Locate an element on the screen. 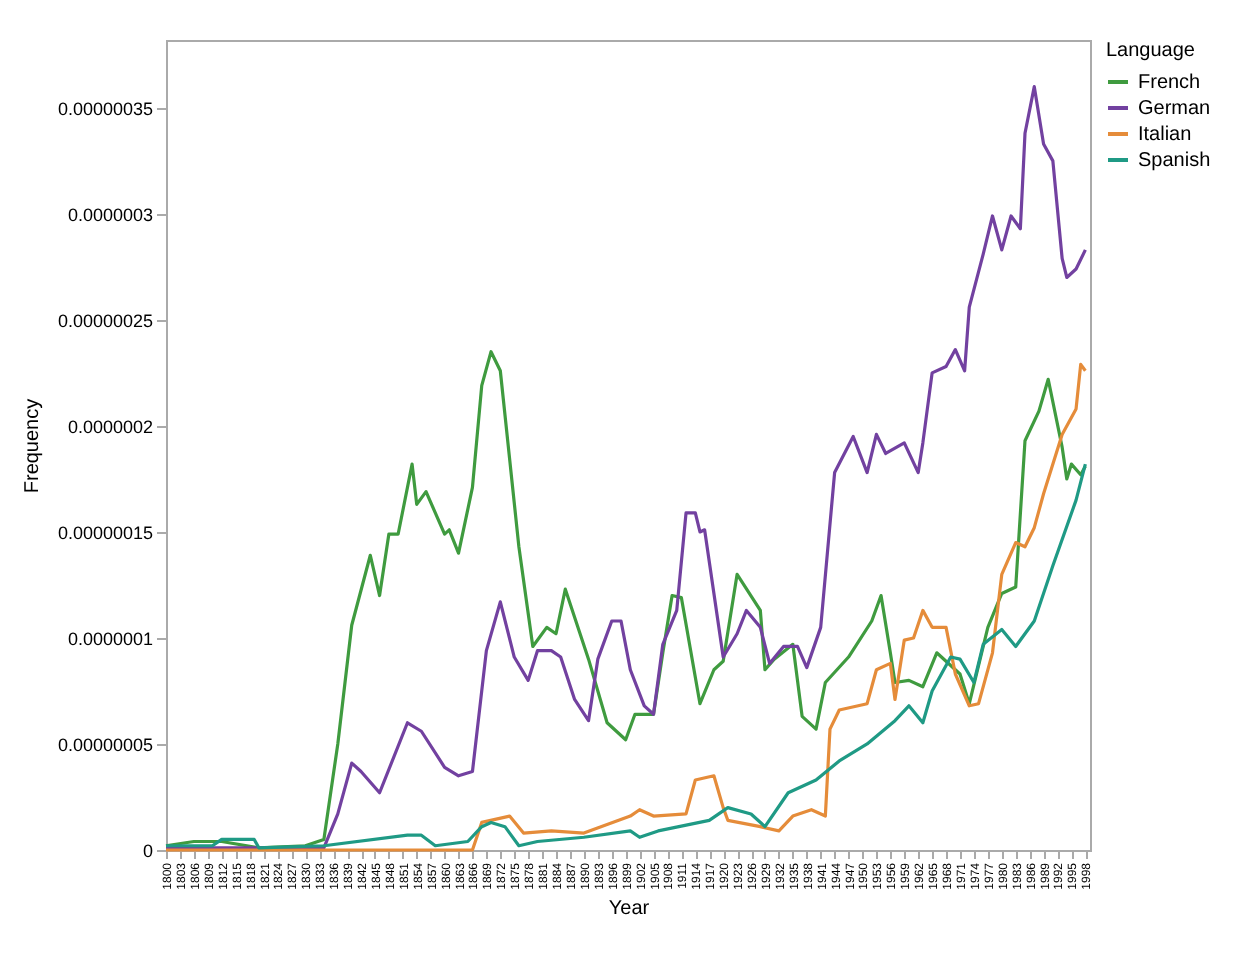 The height and width of the screenshot is (954, 1254). y-tick-label: 0.0000001 is located at coordinates (110, 638).